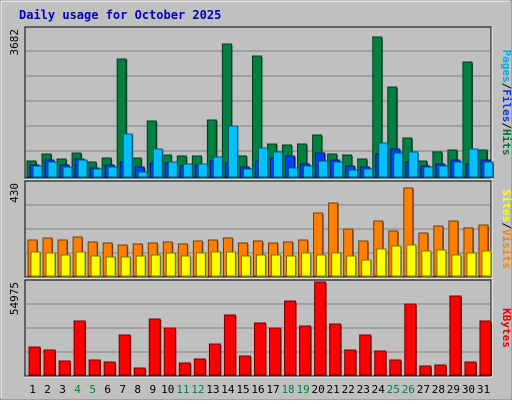 This screenshot has width=512, height=404. I want to click on x-tick-label: 28, so click(438, 389).